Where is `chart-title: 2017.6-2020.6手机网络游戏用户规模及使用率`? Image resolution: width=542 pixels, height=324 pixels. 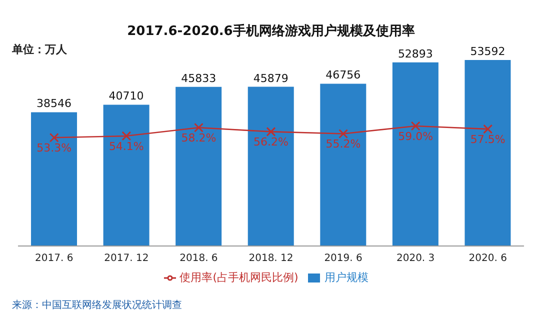
chart-title: 2017.6-2020.6手机网络游戏用户规模及使用率 is located at coordinates (271, 31).